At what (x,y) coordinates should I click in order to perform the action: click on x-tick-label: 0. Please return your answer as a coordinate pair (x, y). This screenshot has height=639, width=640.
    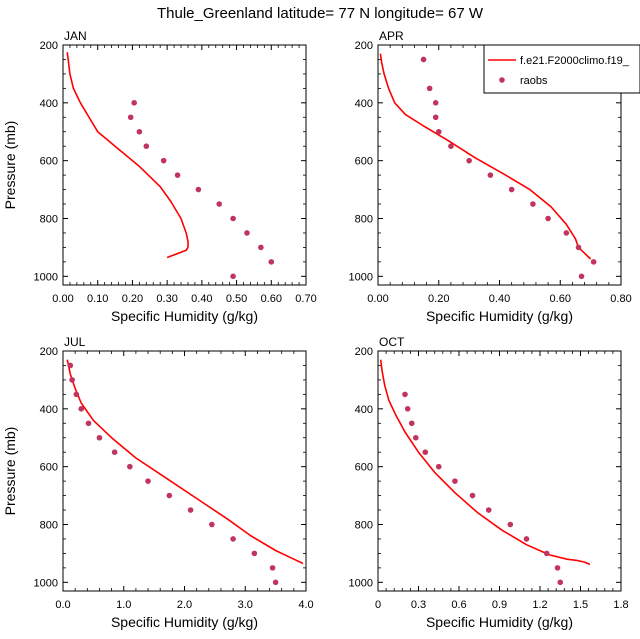
    Looking at the image, I should click on (378, 605).